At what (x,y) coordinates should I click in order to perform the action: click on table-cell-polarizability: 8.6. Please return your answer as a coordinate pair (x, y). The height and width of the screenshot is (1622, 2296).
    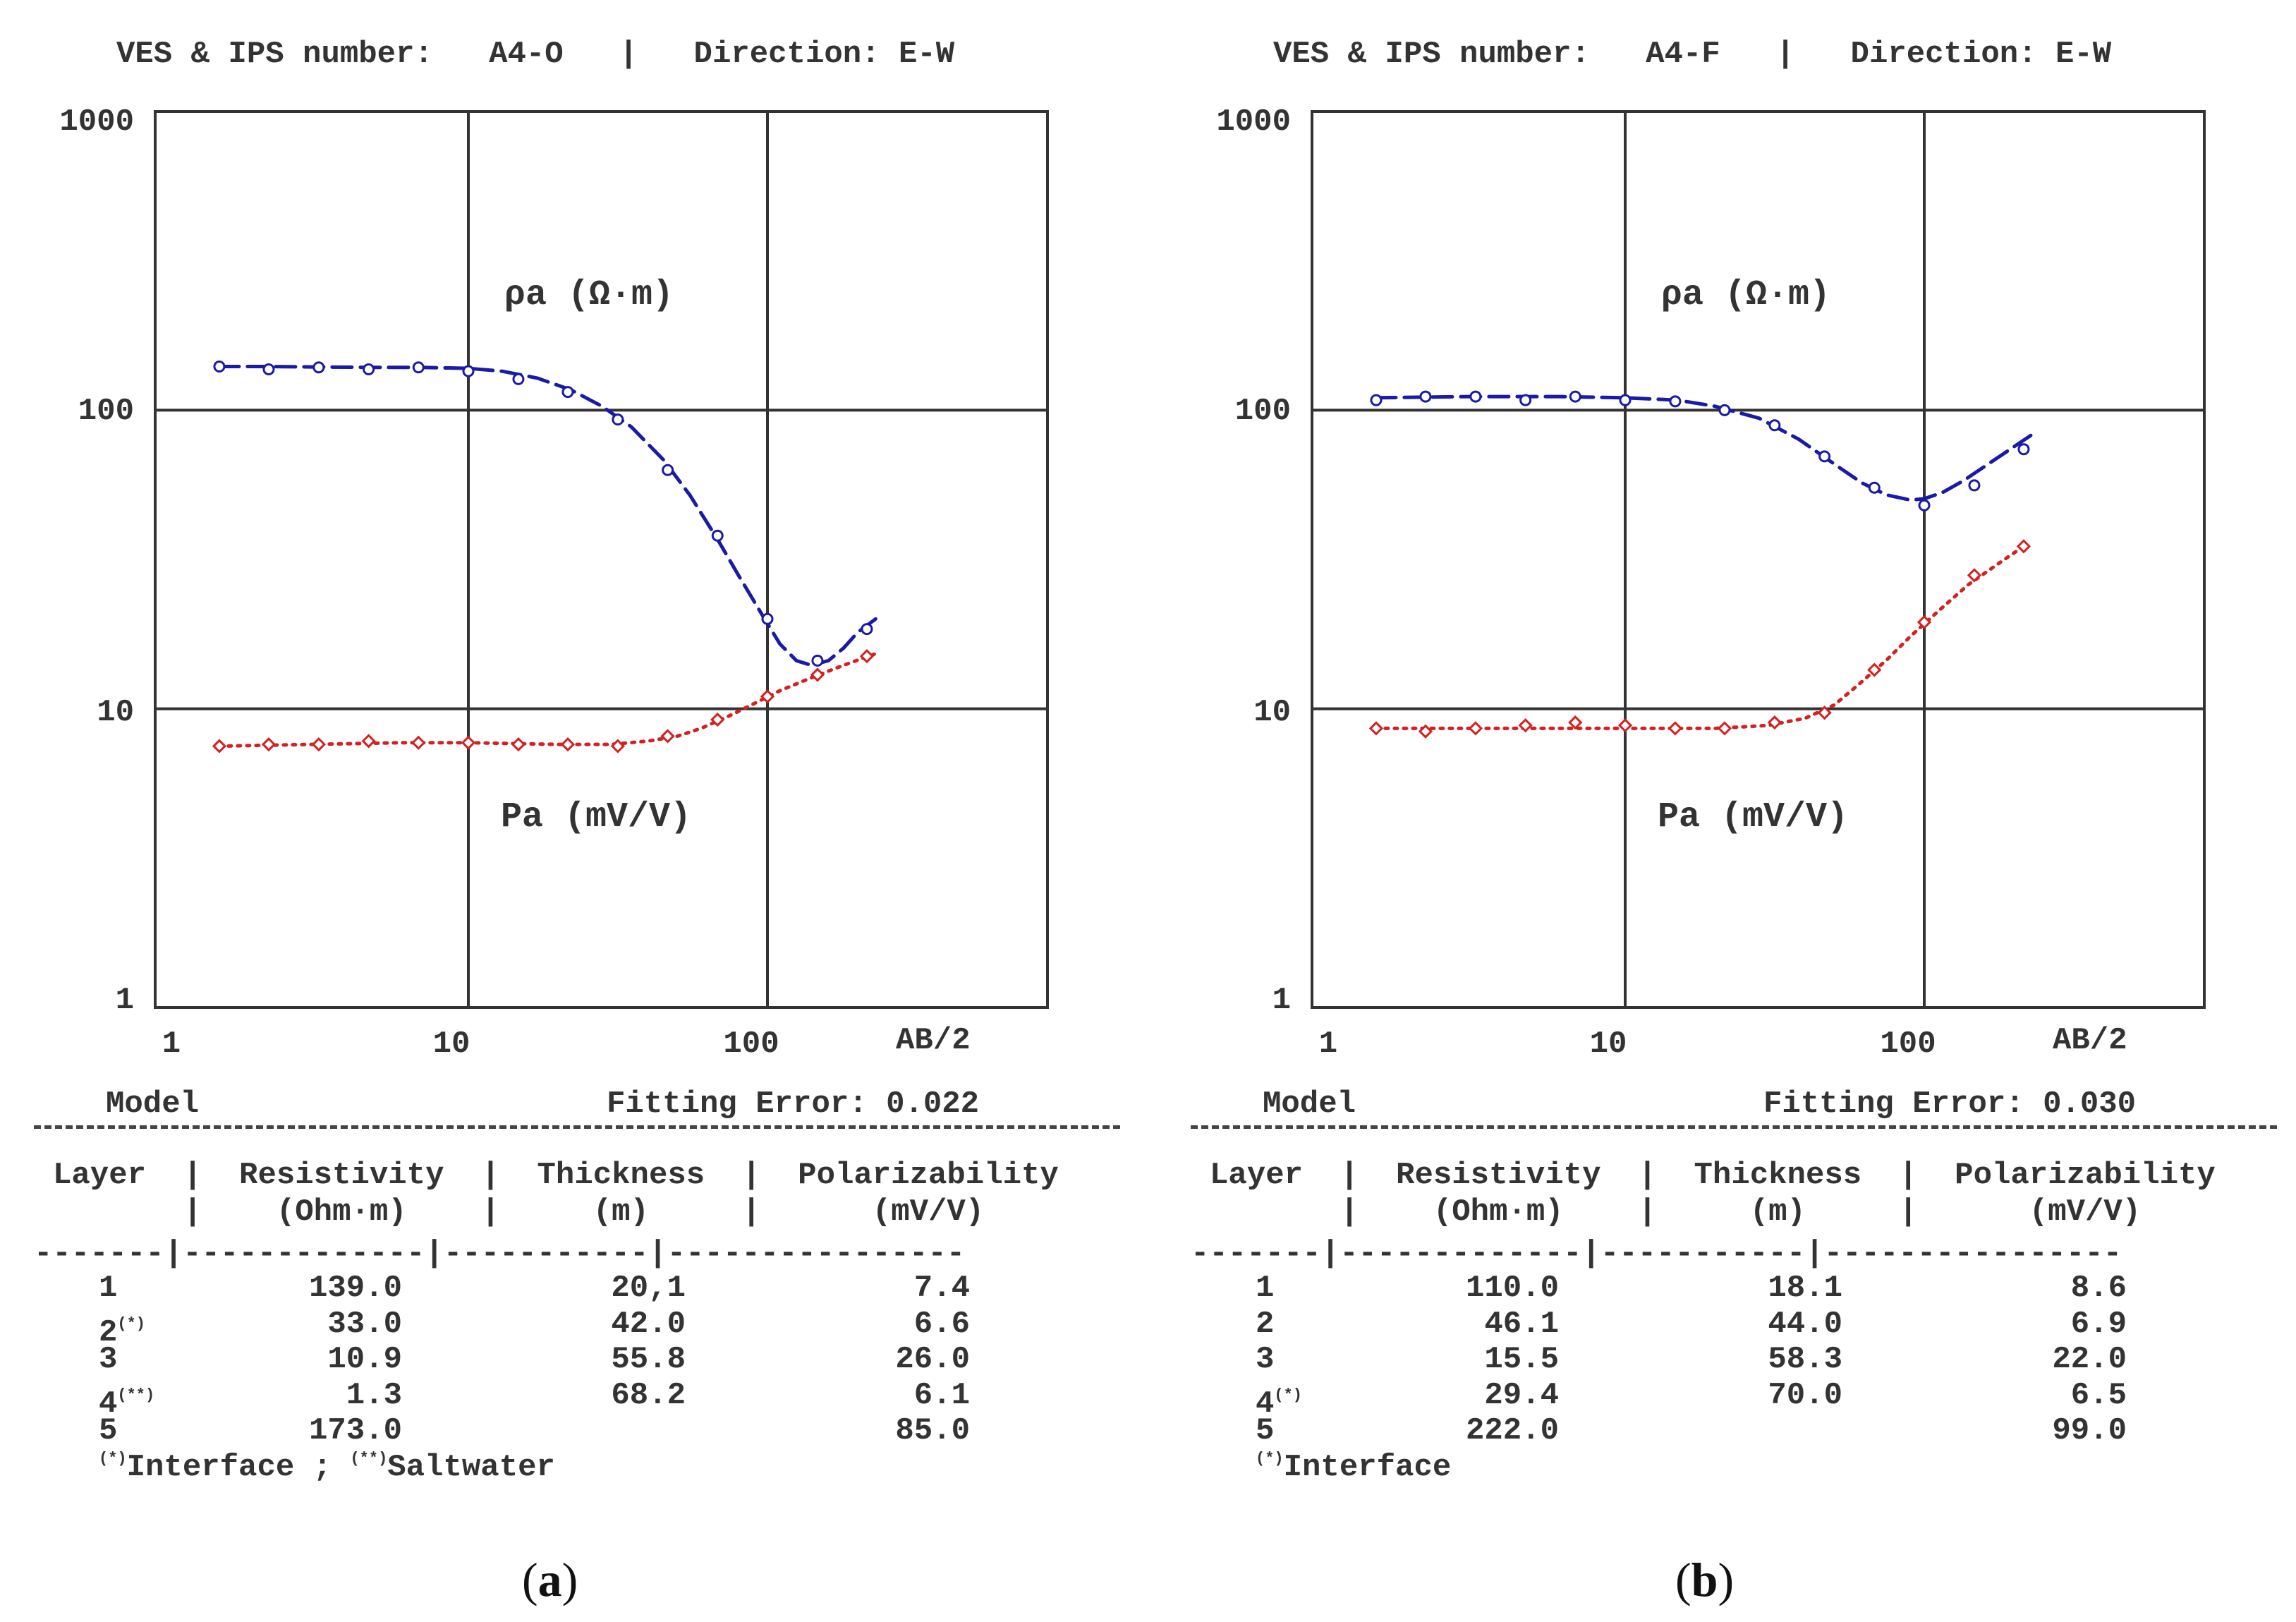
    Looking at the image, I should click on (2098, 1288).